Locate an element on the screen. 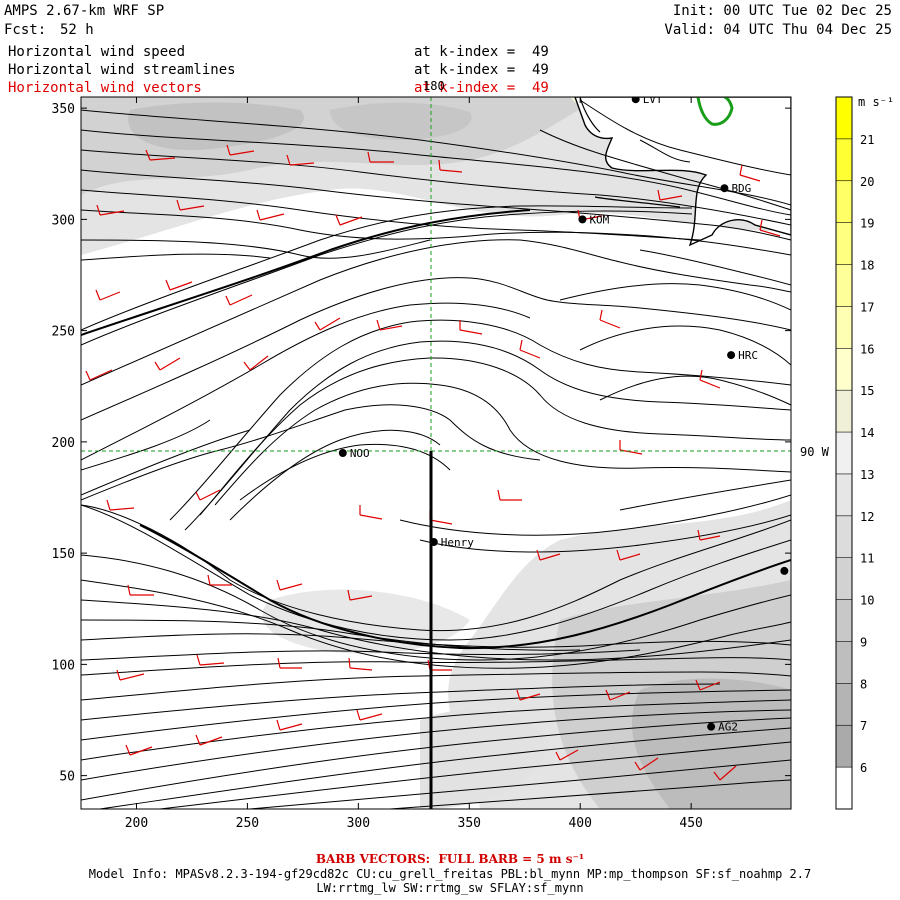 This screenshot has width=900, height=900. barb-note-text: BARB VECTORS: FULL BARB = 5 m s⁻¹ is located at coordinates (450, 859).